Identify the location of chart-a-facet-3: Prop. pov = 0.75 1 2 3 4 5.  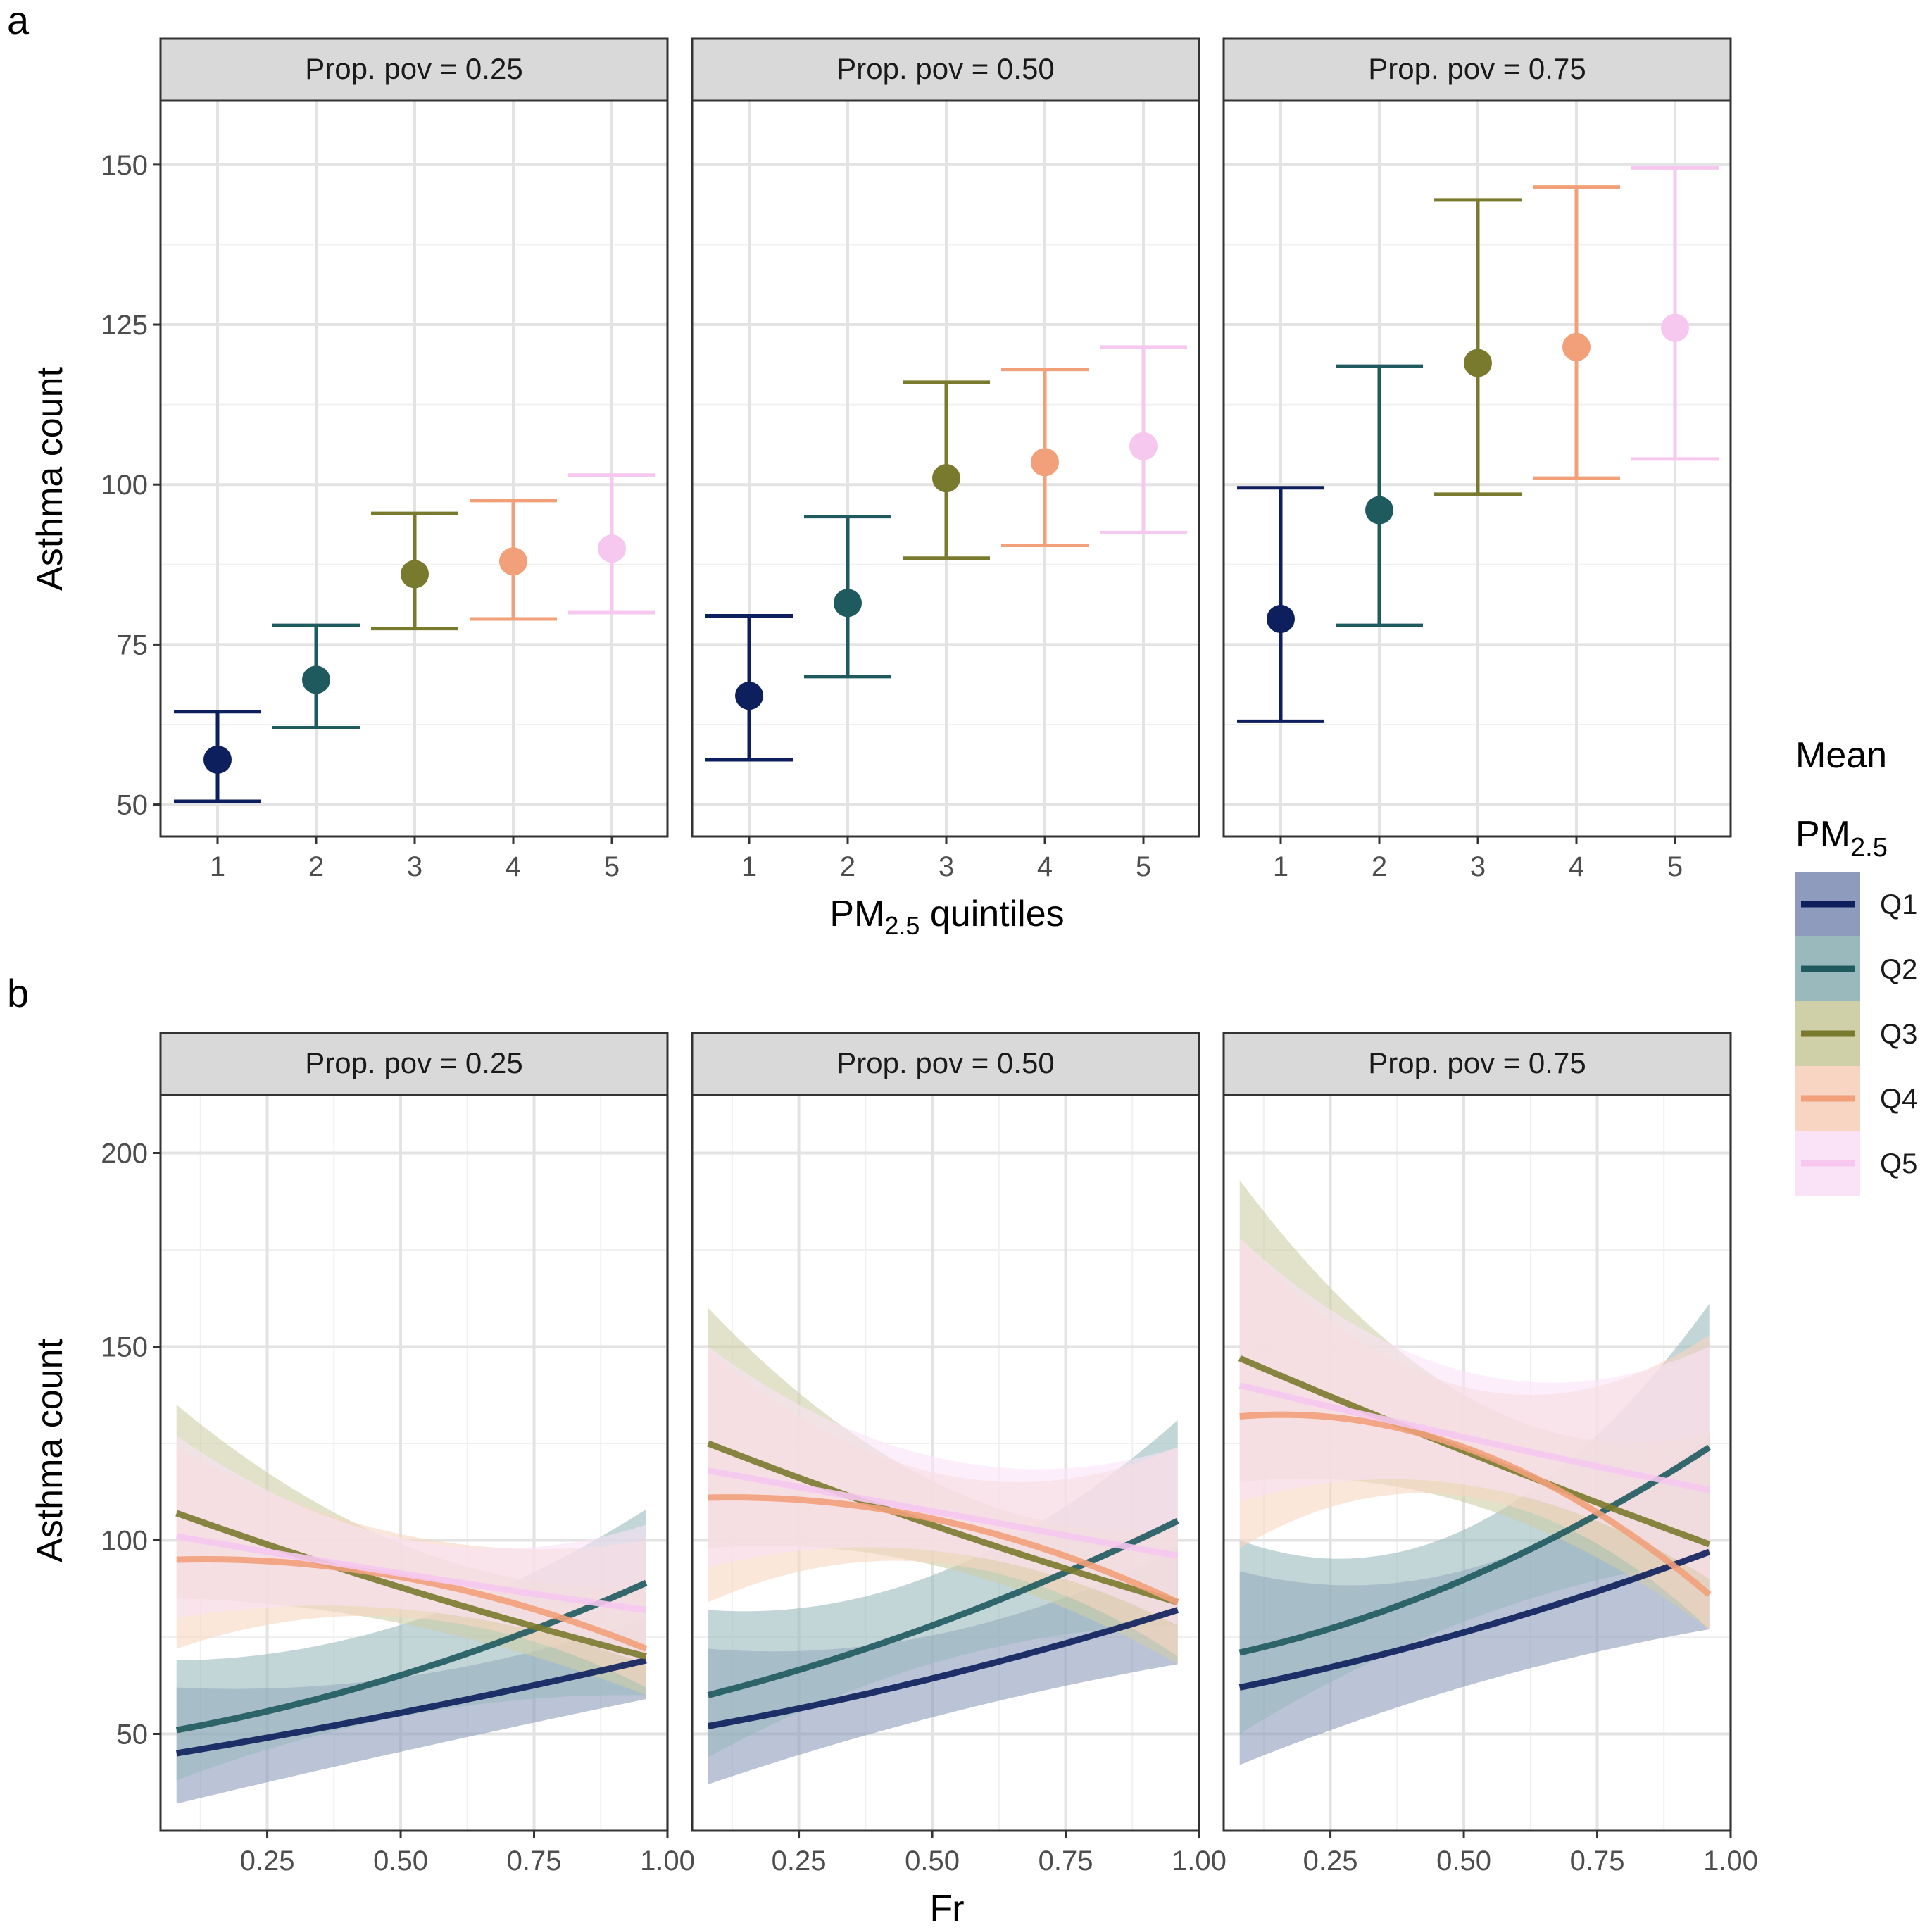
(1477, 459).